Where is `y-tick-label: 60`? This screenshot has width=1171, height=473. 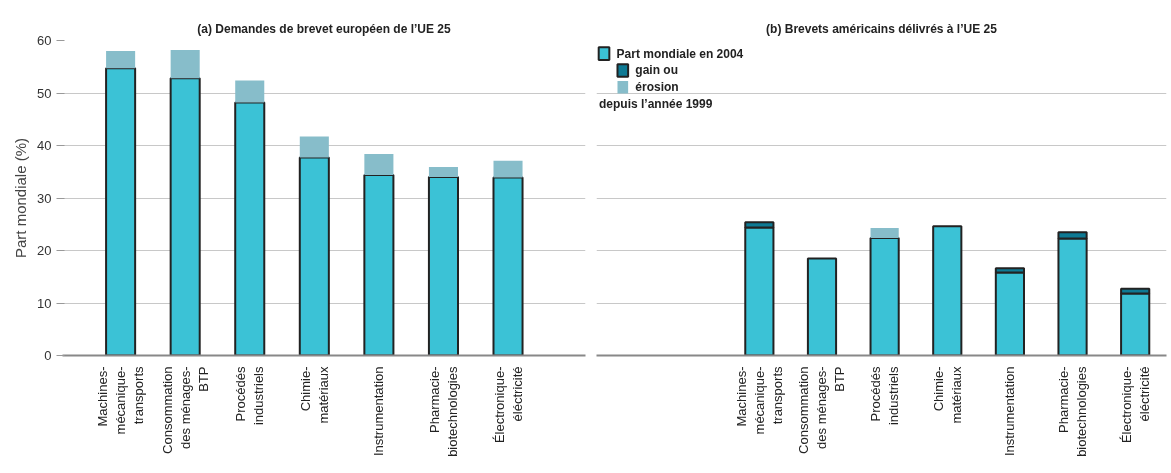 y-tick-label: 60 is located at coordinates (44, 40).